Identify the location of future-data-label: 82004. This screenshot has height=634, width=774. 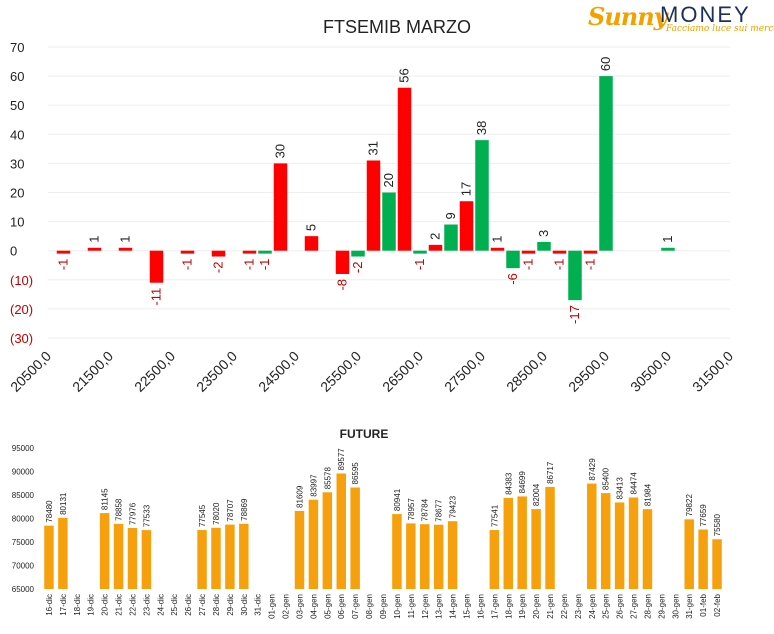
(536, 494).